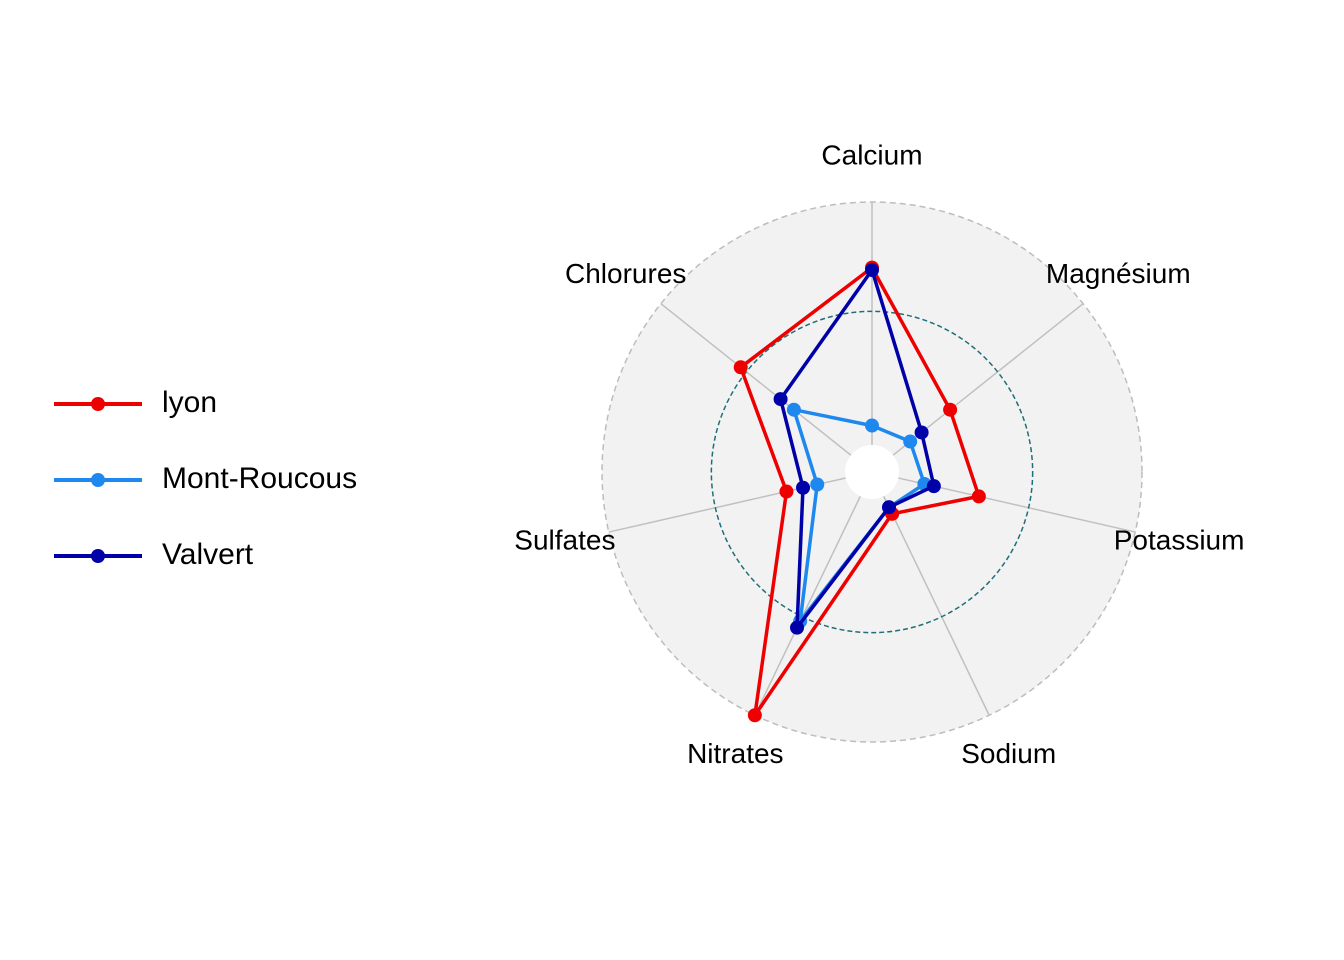 The height and width of the screenshot is (960, 1344). I want to click on legend-item-mont-roucous: Mont-Roucous, so click(205, 478).